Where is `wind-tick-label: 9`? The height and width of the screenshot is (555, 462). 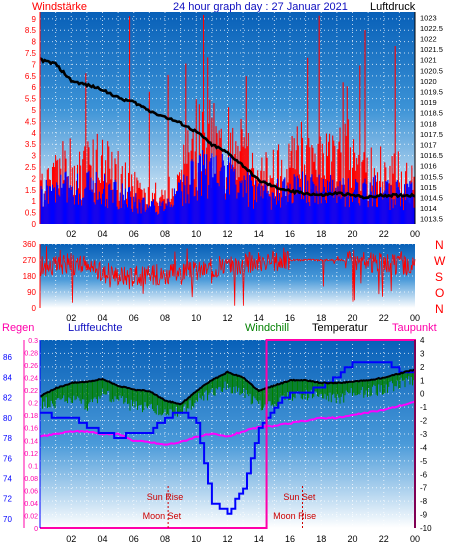
wind-tick-label: 9 is located at coordinates (34, 19).